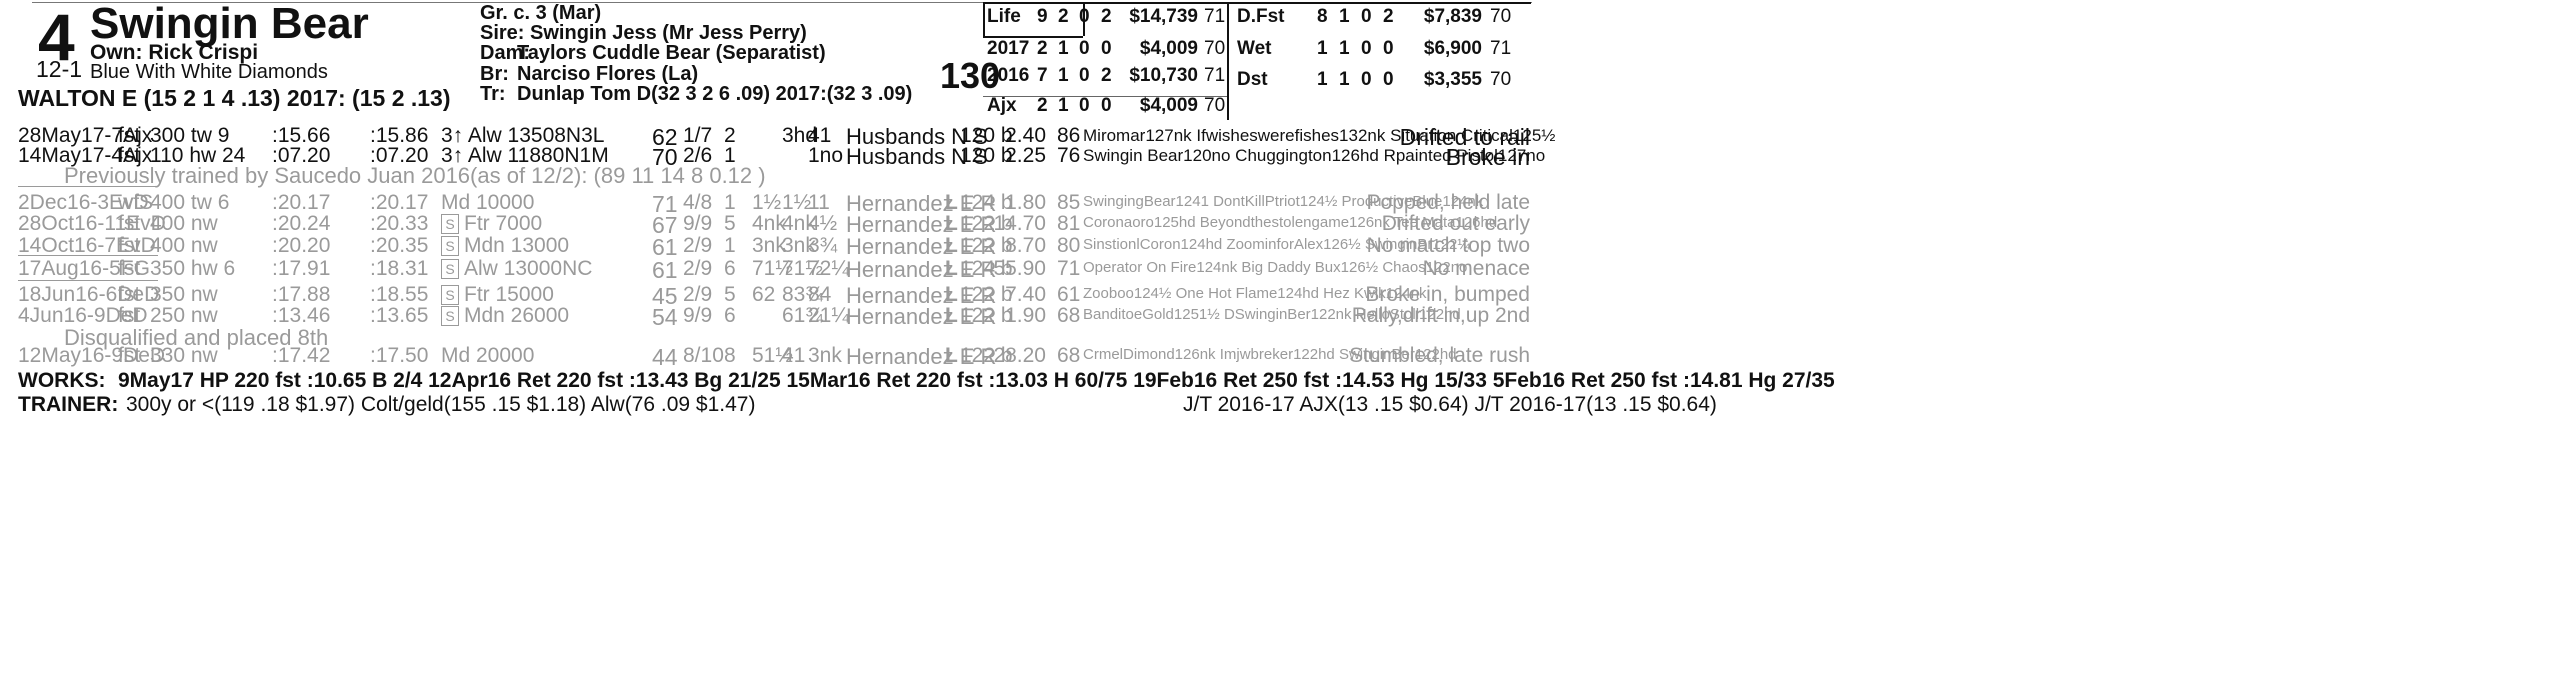 The image size is (2550, 677). I want to click on race-call-2: 71½, so click(802, 268).